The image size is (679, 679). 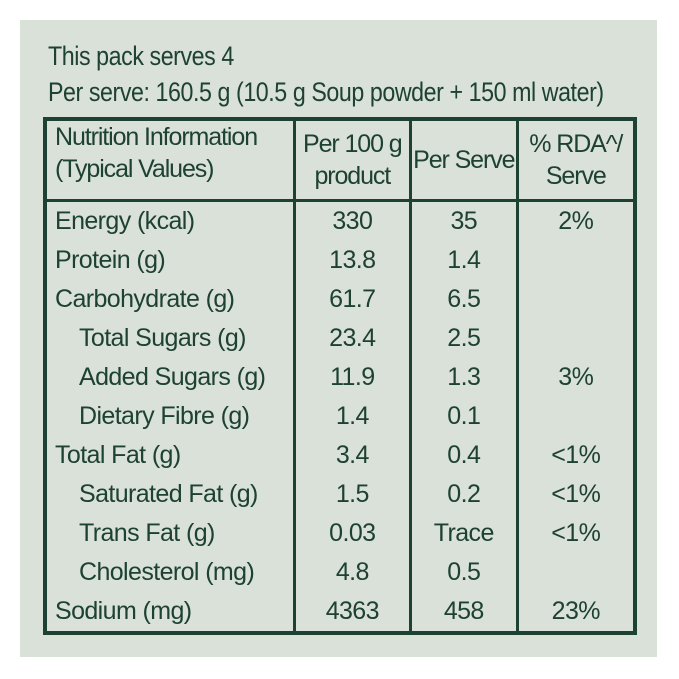 I want to click on header-col2-line1: Per 100 g, so click(x=353, y=144).